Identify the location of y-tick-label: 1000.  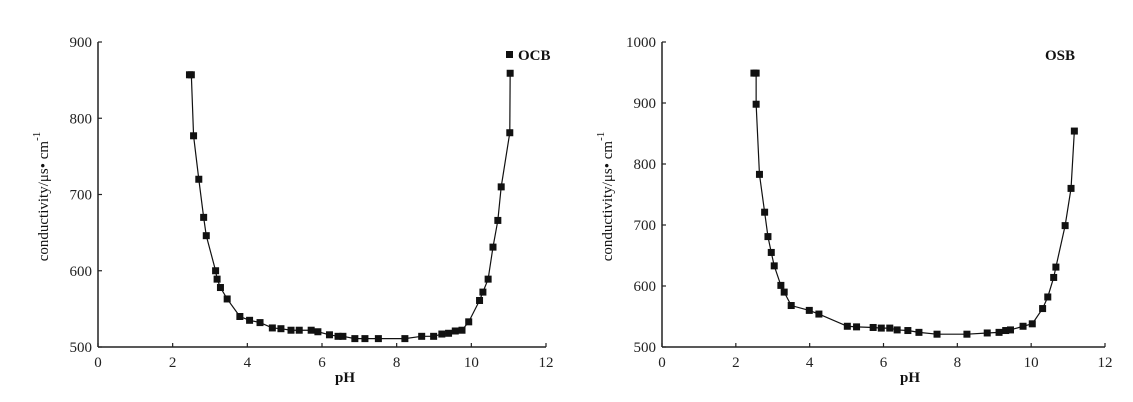
(641, 43).